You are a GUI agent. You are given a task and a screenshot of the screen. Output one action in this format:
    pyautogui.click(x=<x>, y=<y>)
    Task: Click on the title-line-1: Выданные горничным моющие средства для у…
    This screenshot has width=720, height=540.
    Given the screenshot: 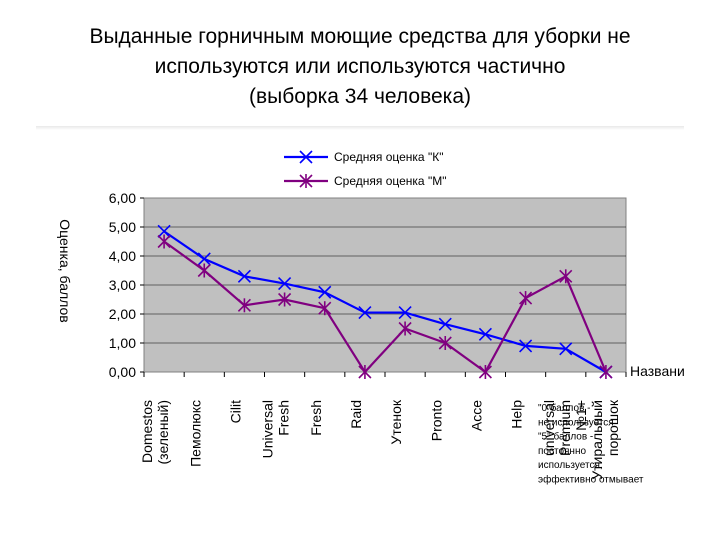 What is the action you would take?
    pyautogui.click(x=360, y=36)
    